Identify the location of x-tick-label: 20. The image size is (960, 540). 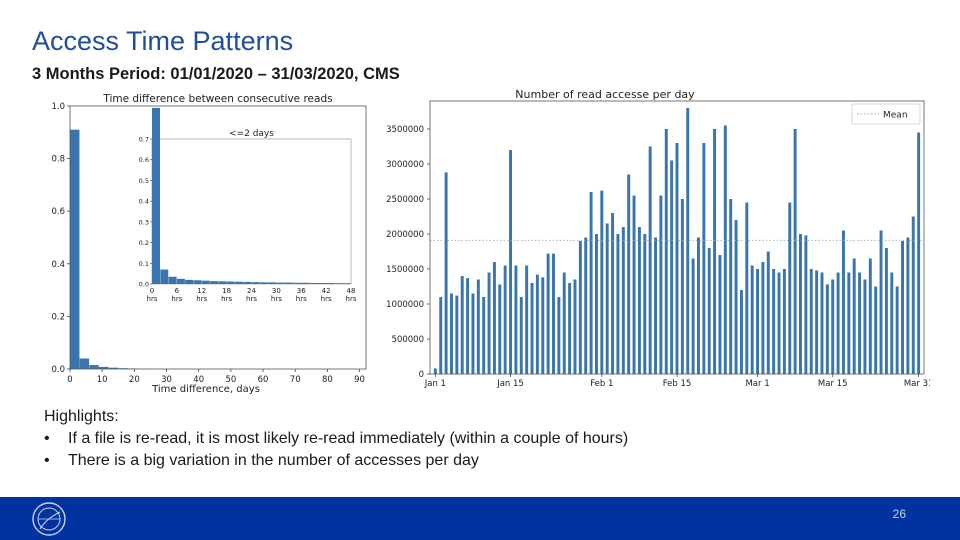
(134, 380).